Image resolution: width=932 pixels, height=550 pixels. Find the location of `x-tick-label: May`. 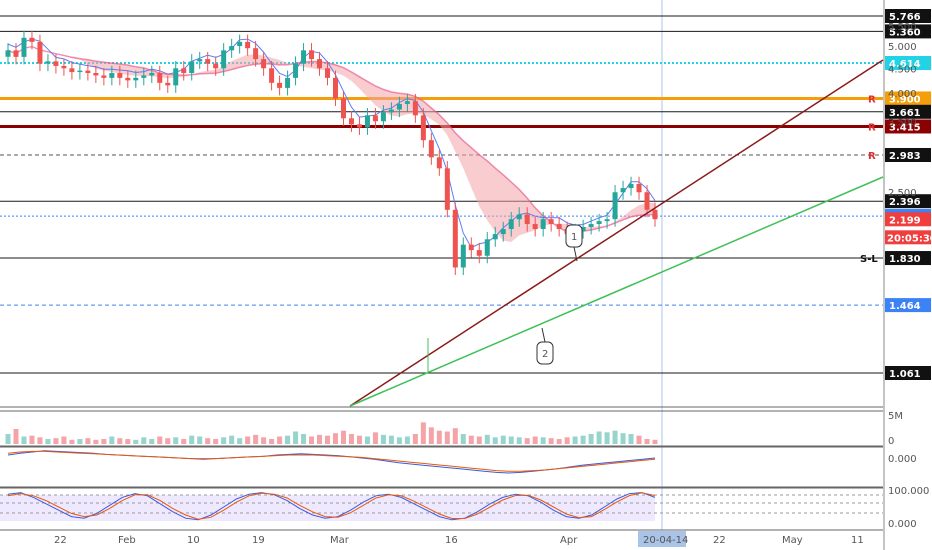

x-tick-label: May is located at coordinates (792, 540).